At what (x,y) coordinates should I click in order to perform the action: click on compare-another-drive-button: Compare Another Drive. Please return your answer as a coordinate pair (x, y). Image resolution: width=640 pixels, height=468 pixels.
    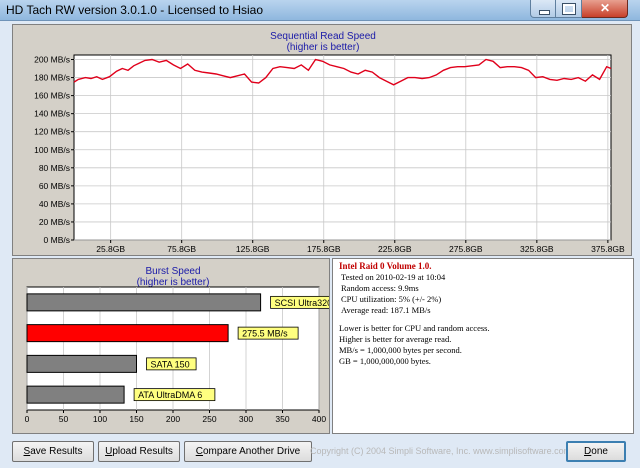
    Looking at the image, I should click on (248, 451).